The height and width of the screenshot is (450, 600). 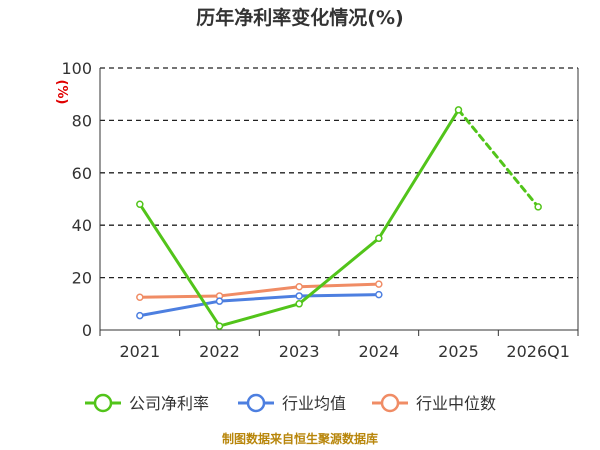 What do you see at coordinates (82, 225) in the screenshot?
I see `y-tick-label: 40` at bounding box center [82, 225].